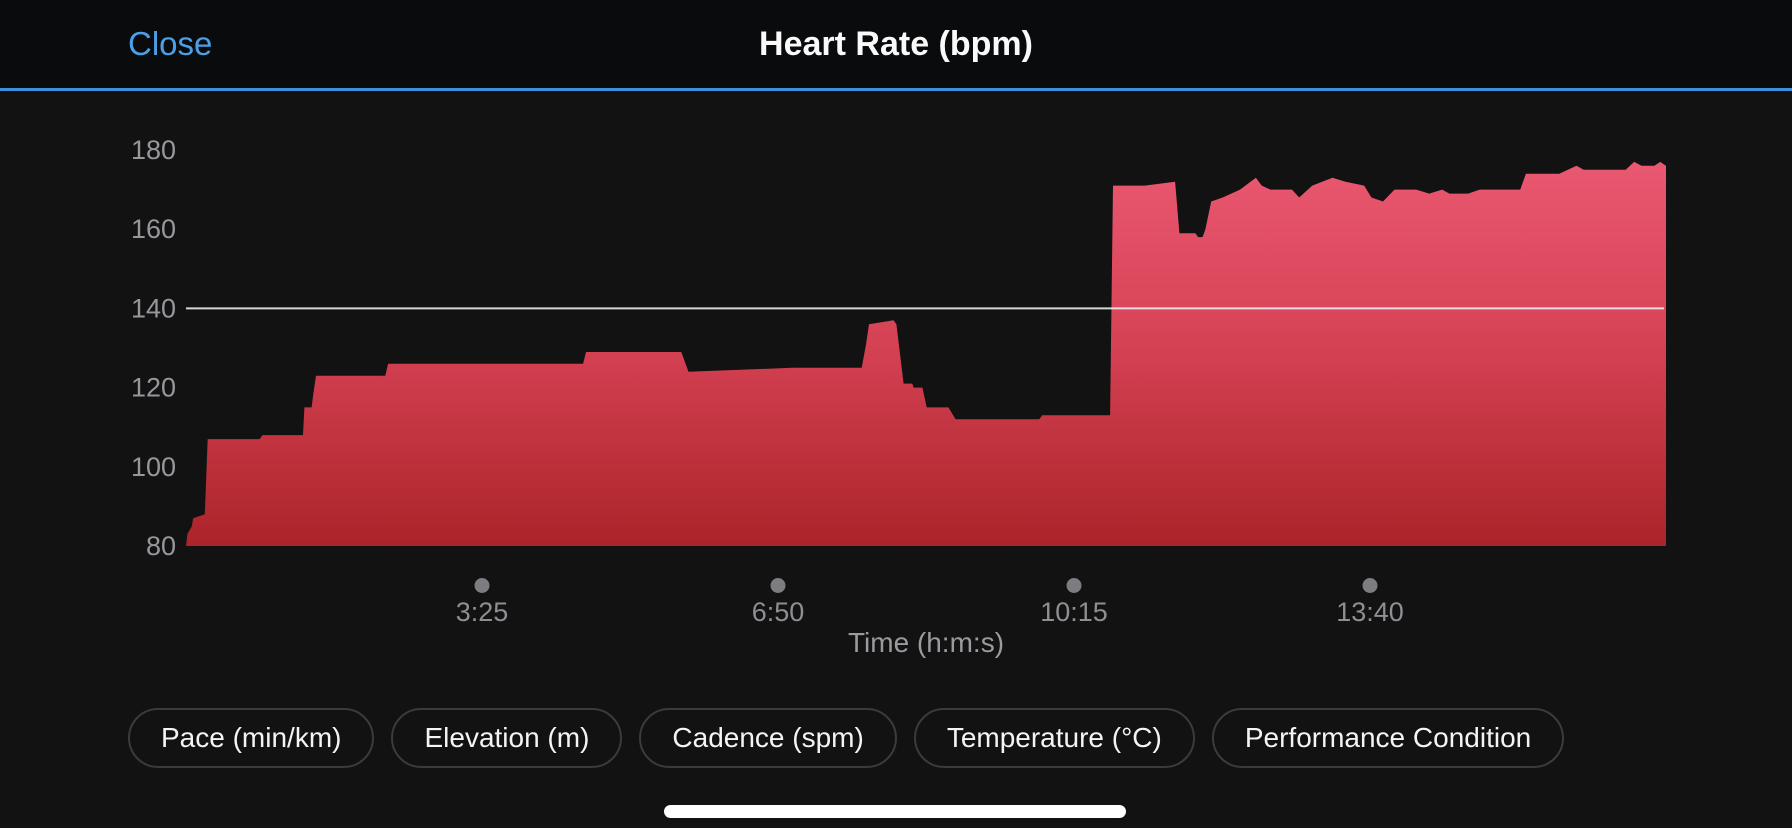 The image size is (1792, 828). I want to click on metric-button-pace: Pace (min/km), so click(251, 738).